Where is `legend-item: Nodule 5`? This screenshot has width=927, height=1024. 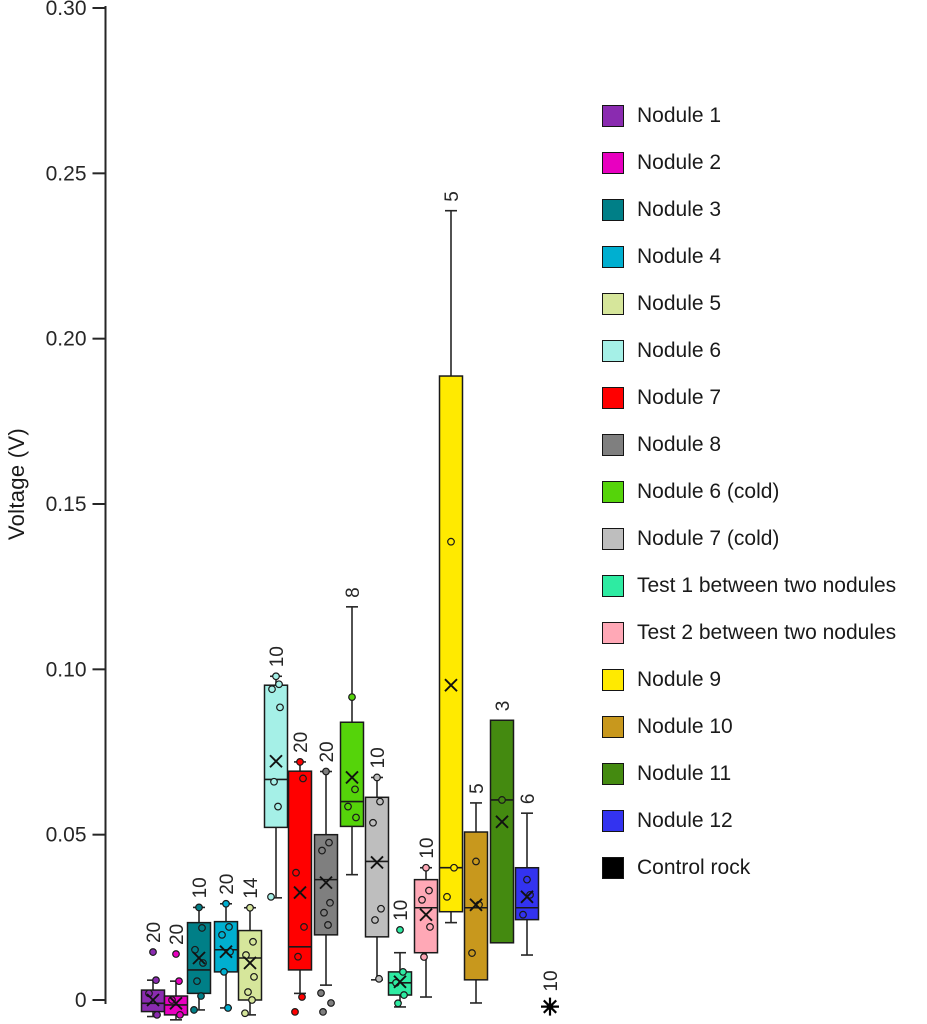
legend-item: Nodule 5 is located at coordinates (749, 303).